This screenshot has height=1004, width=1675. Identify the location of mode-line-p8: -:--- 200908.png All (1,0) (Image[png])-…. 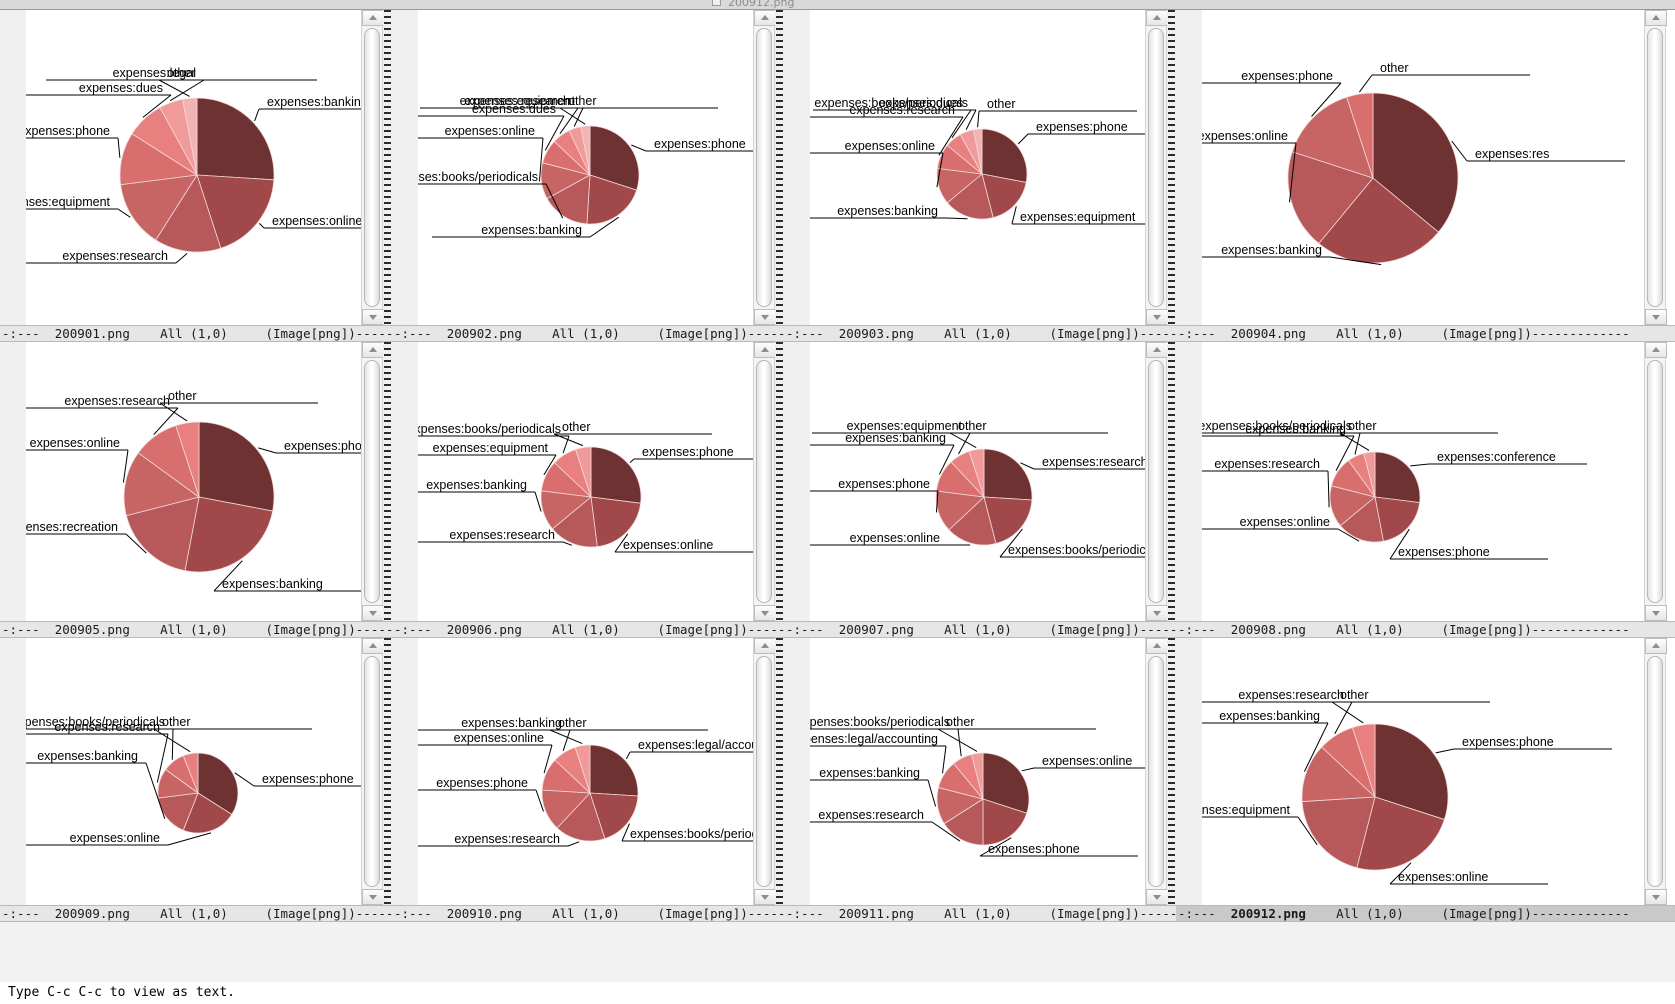
(1425, 629).